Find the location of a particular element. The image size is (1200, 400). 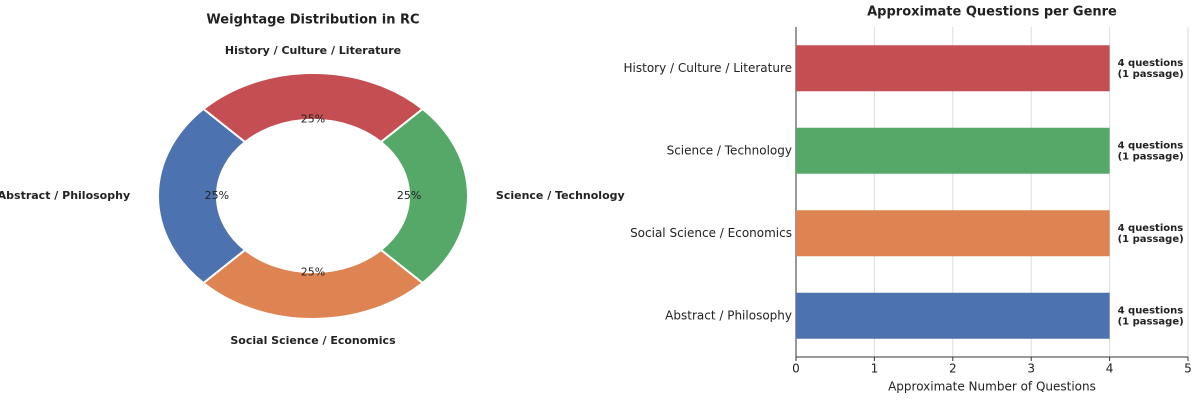

x-tick-label: 0 is located at coordinates (796, 369).